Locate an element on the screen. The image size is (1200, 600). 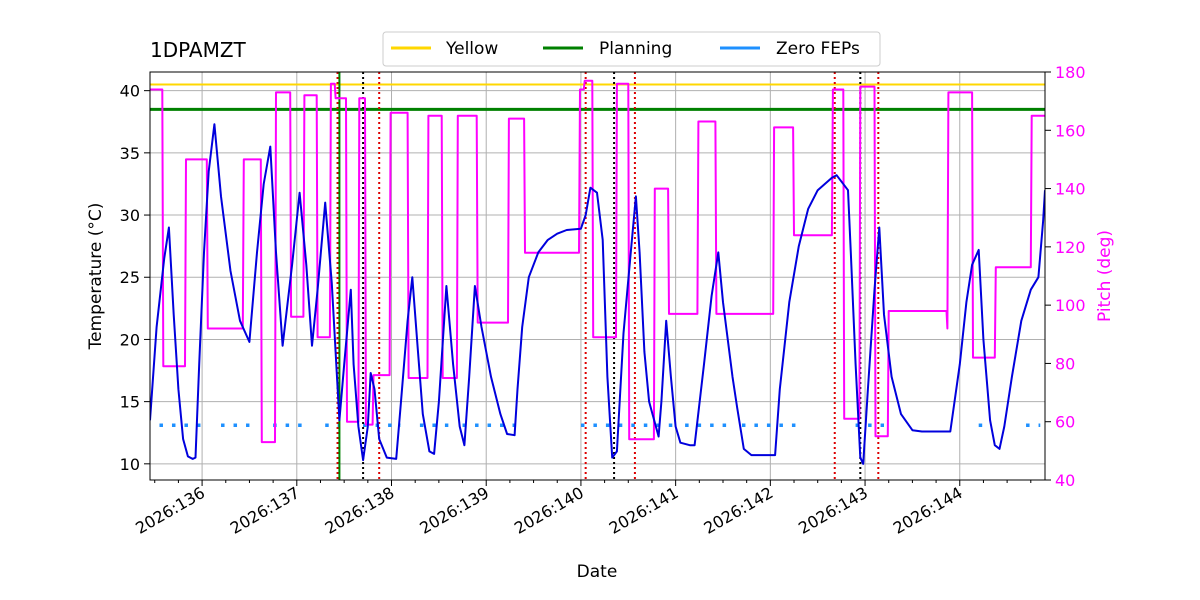
y2-tick-label: 140 is located at coordinates (1070, 189).